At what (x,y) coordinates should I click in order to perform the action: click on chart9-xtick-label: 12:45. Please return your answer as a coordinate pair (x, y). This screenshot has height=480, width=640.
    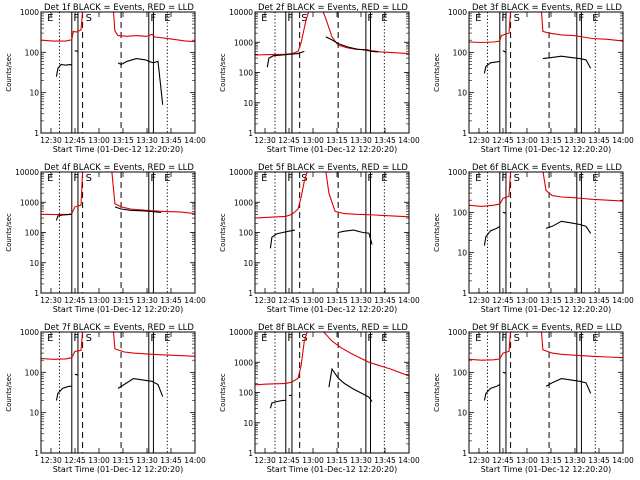
    Looking at the image, I should click on (503, 460).